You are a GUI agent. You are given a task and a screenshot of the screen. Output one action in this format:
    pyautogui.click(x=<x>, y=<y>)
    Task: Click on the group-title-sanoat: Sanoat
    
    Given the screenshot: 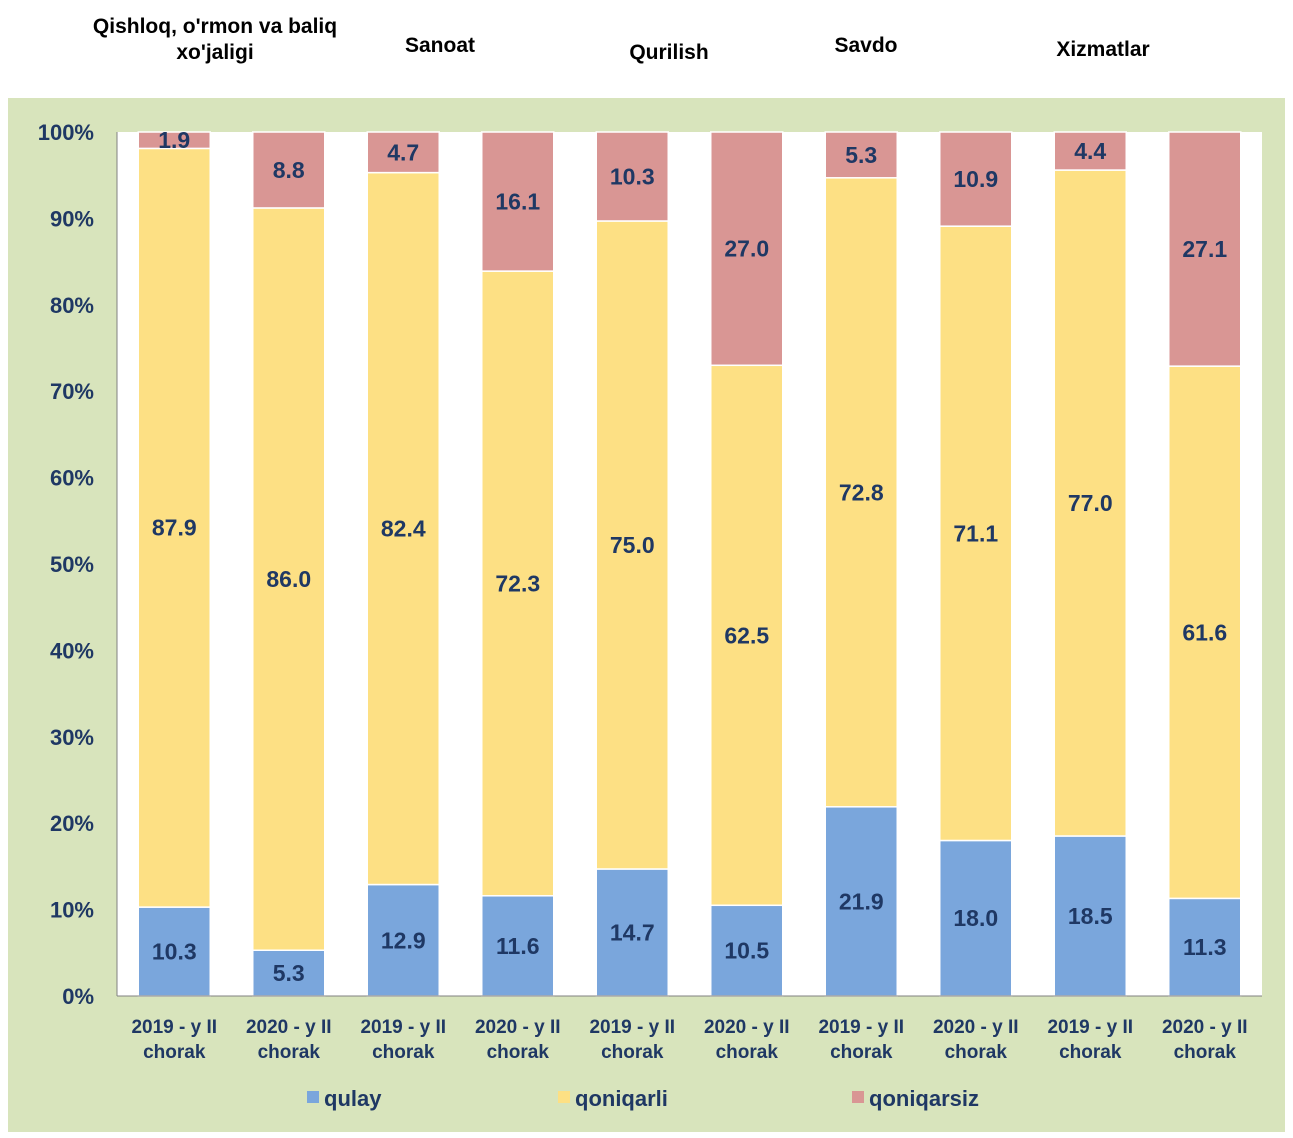 What is the action you would take?
    pyautogui.click(x=440, y=46)
    